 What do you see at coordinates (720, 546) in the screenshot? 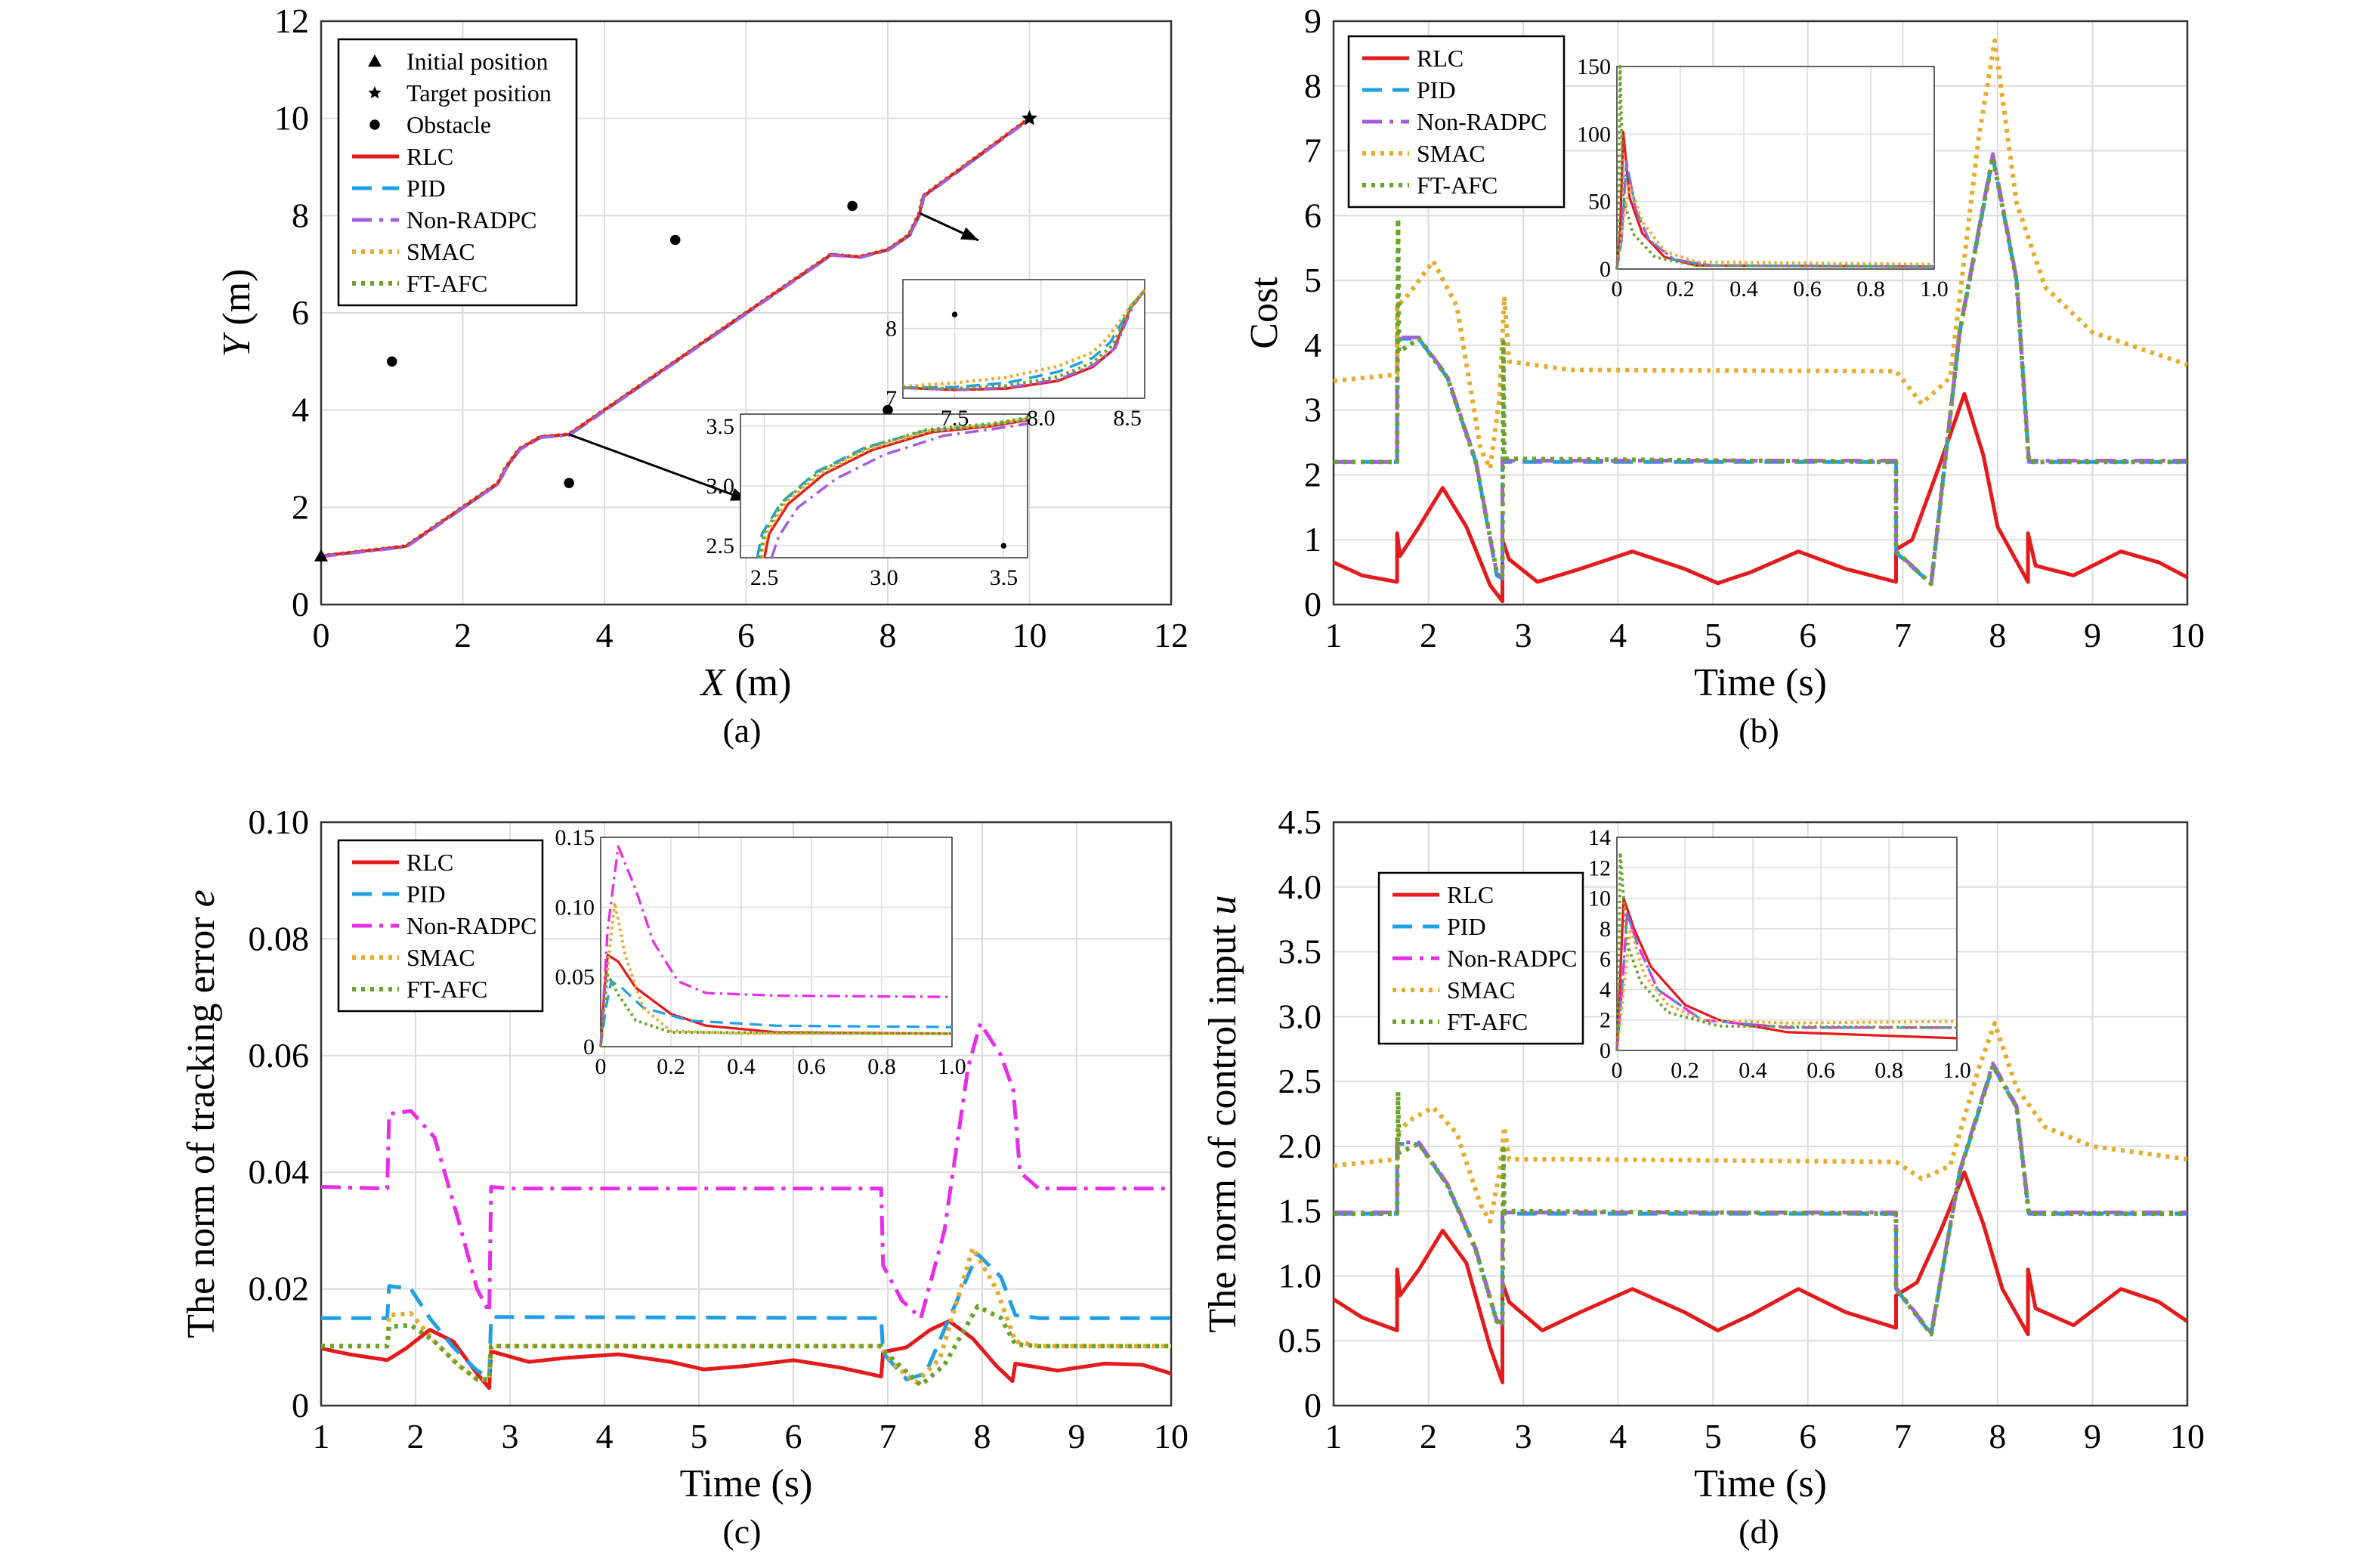
I see `panel-a-inset-a1-y-tick-label: 2.5` at bounding box center [720, 546].